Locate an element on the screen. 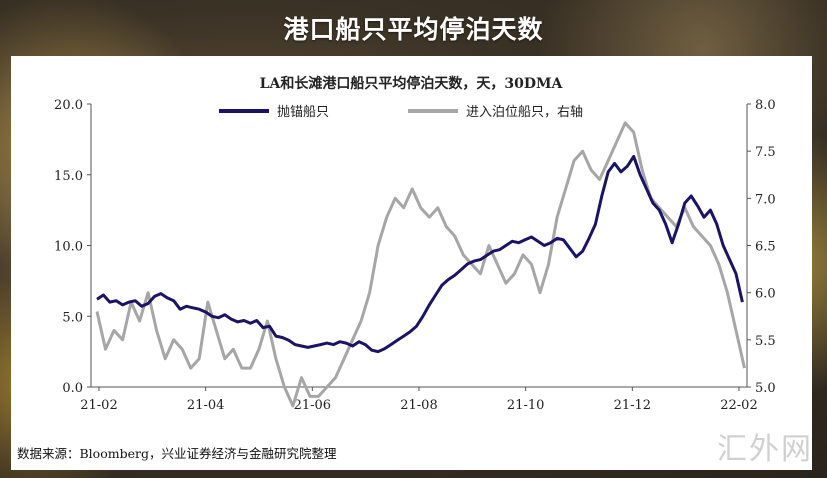 Image resolution: width=827 pixels, height=478 pixels. watermark: 汇外网 is located at coordinates (765, 449).